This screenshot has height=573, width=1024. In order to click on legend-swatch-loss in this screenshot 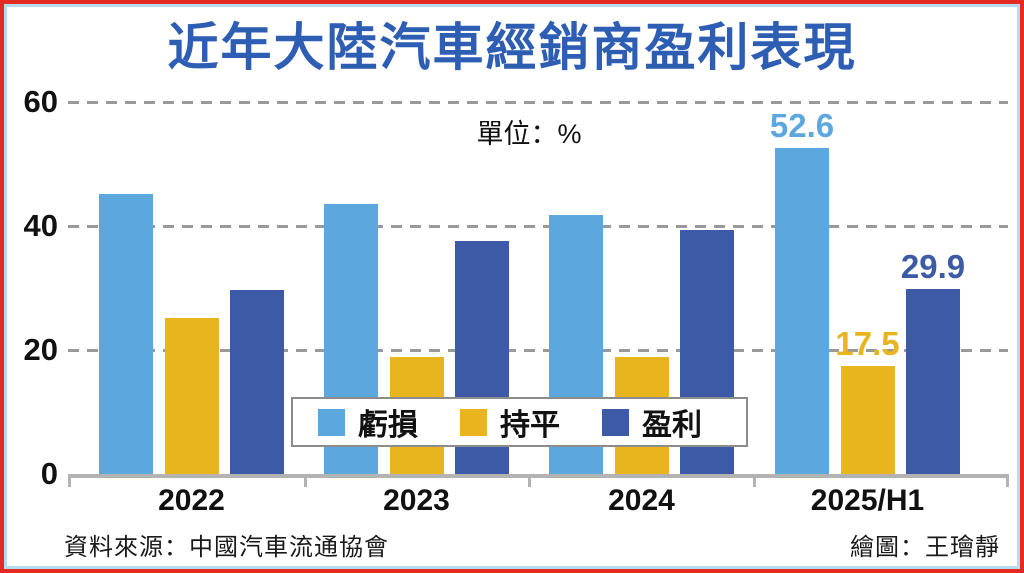, I will do `click(331, 422)`.